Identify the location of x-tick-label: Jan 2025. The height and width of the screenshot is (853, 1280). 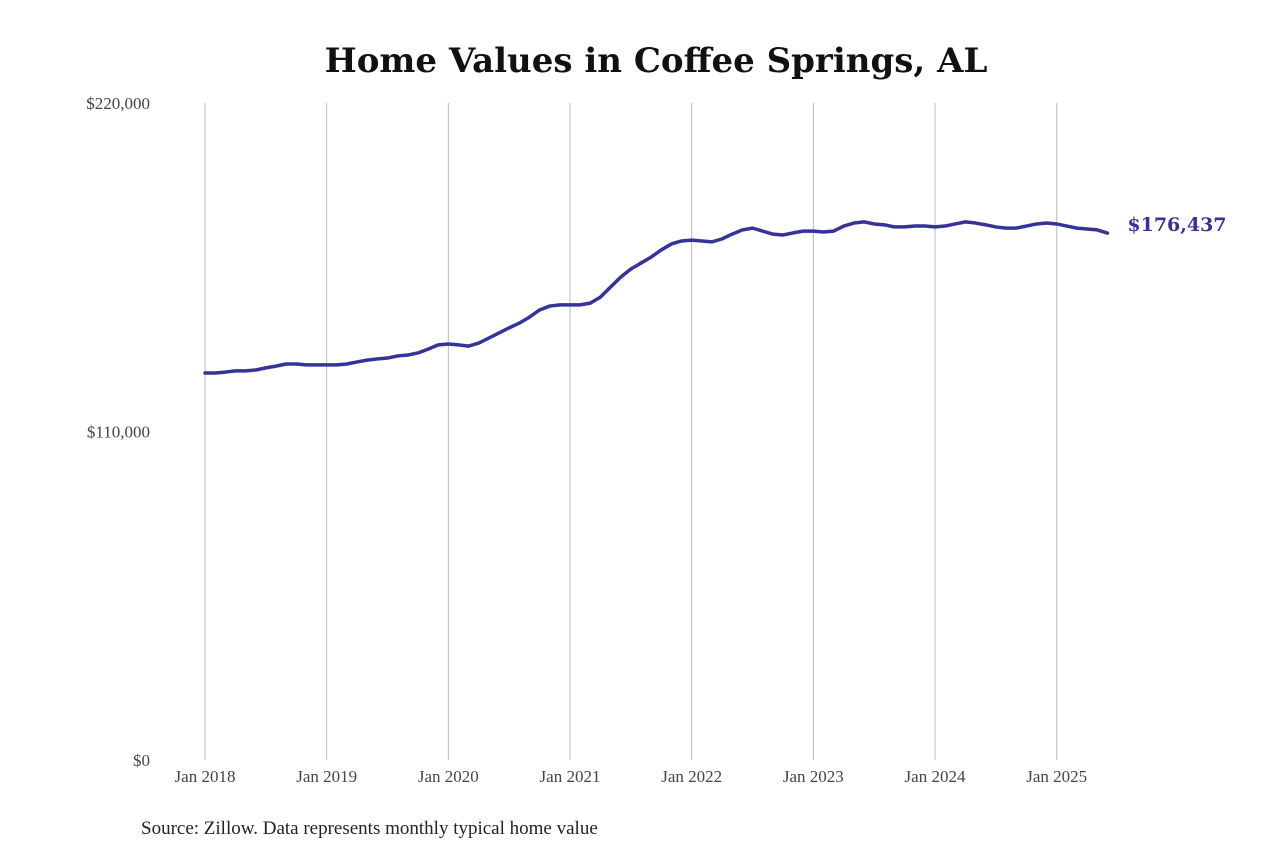
(1056, 776).